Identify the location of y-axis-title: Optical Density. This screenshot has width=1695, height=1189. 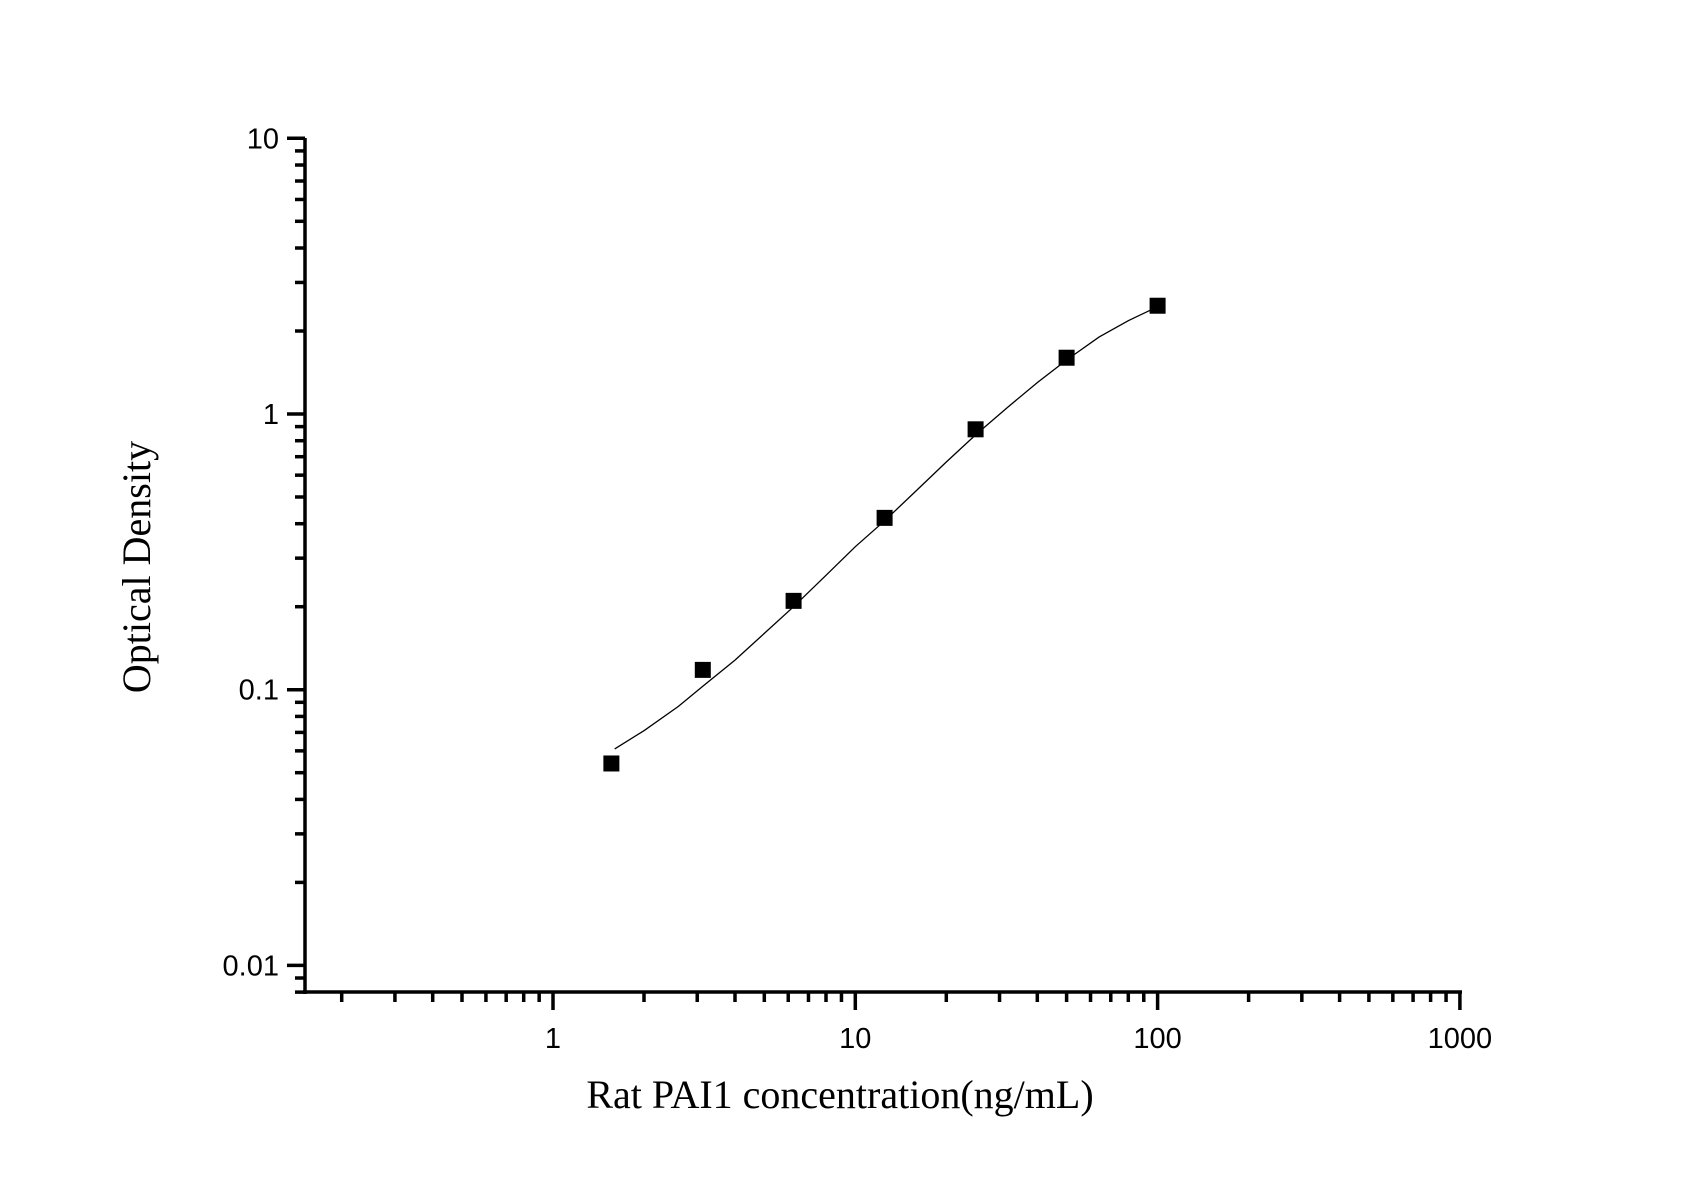
(136, 567).